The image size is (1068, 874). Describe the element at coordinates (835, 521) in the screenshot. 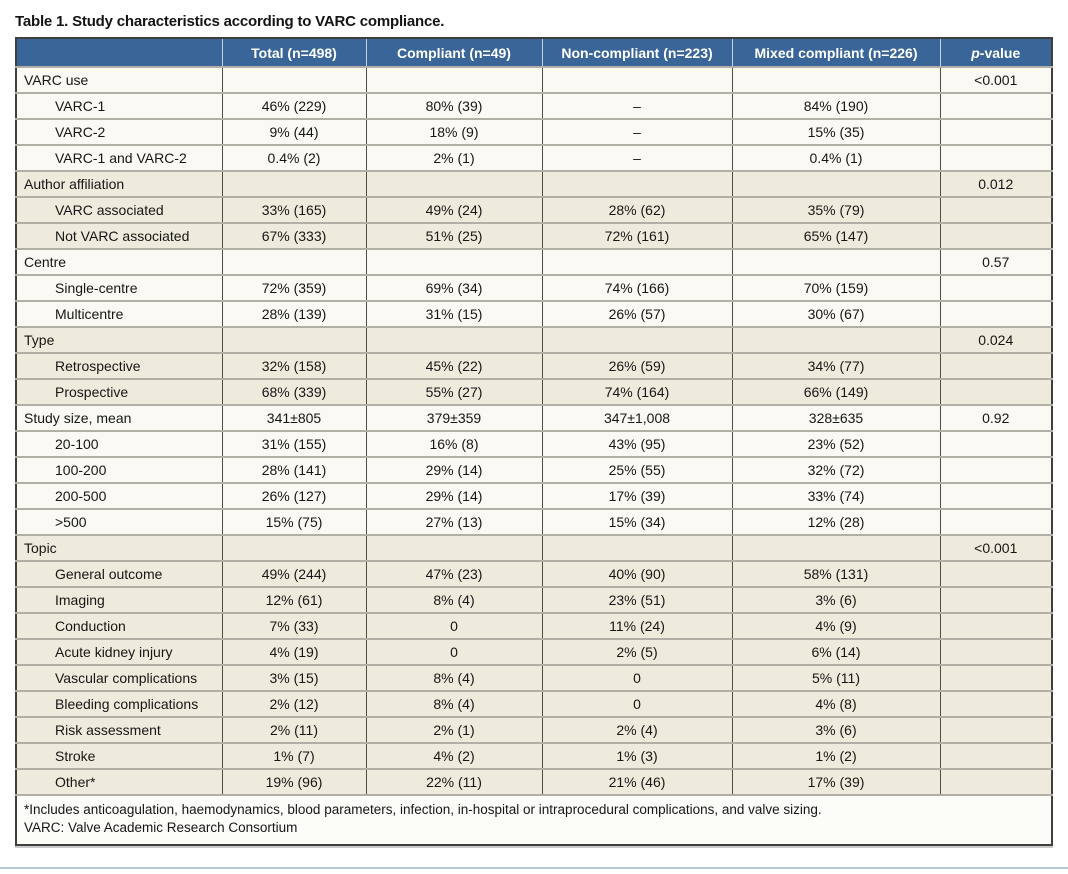

I see `data-cell: 12% (28)` at that location.